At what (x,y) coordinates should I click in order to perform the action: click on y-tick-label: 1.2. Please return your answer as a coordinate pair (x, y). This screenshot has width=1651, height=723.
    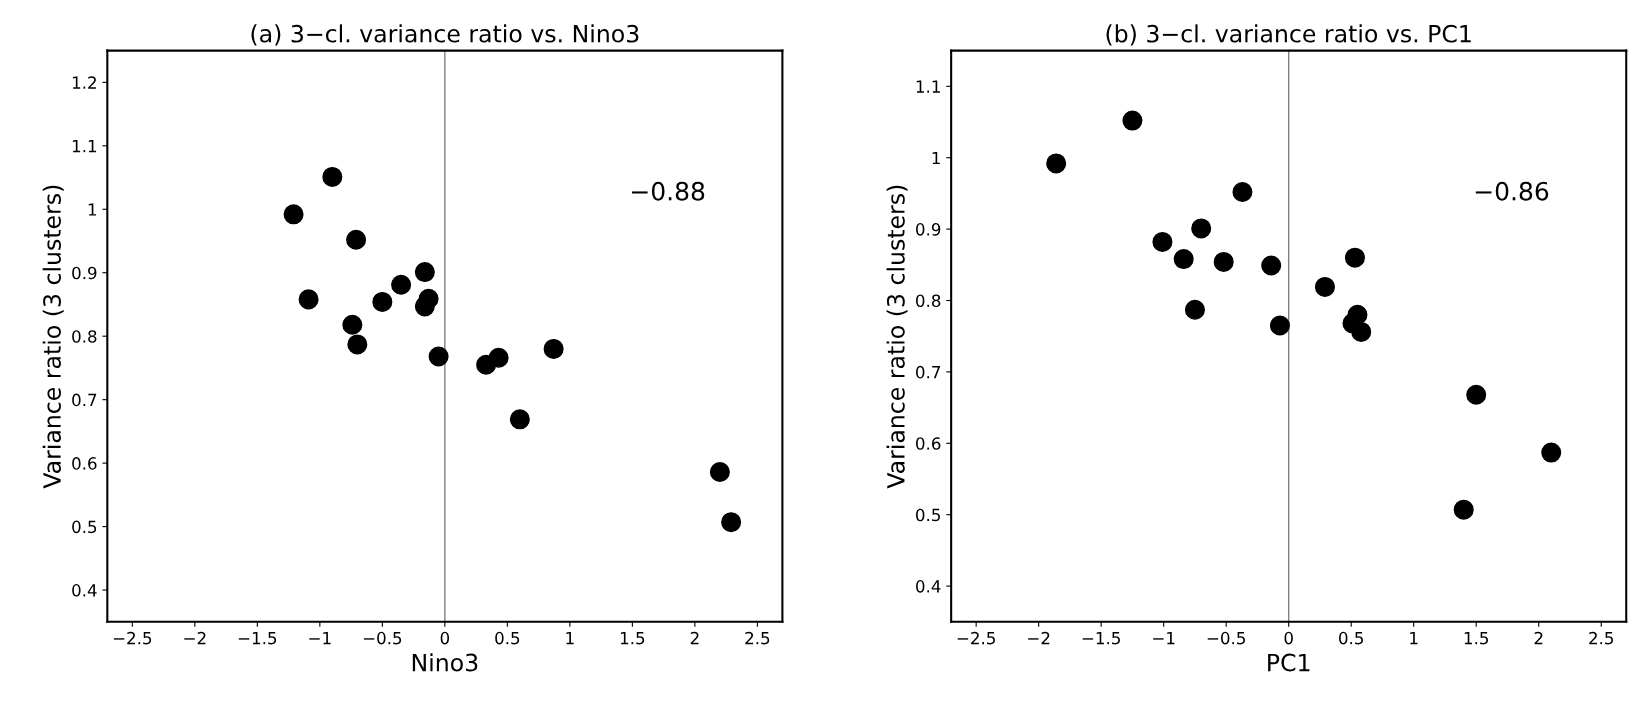
    Looking at the image, I should click on (84, 82).